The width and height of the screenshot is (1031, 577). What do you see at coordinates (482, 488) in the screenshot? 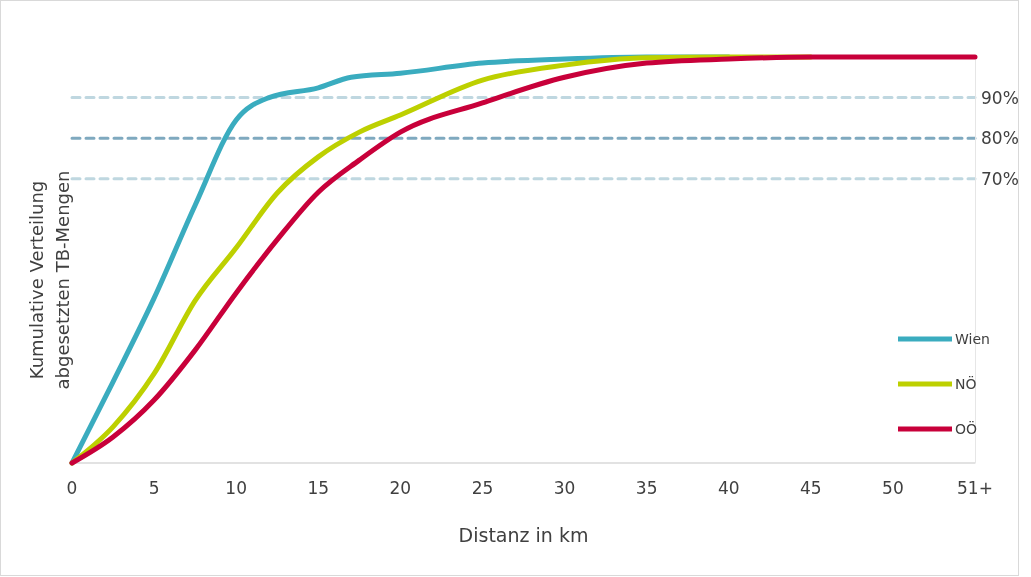
I see `x-tick-label: 25` at bounding box center [482, 488].